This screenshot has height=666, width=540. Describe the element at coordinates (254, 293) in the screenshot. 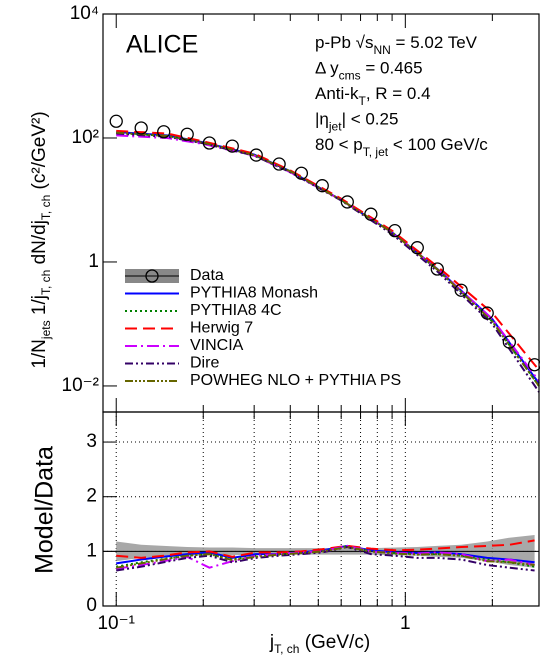

I see `legend-label: PYTHIA8 Monash` at that location.